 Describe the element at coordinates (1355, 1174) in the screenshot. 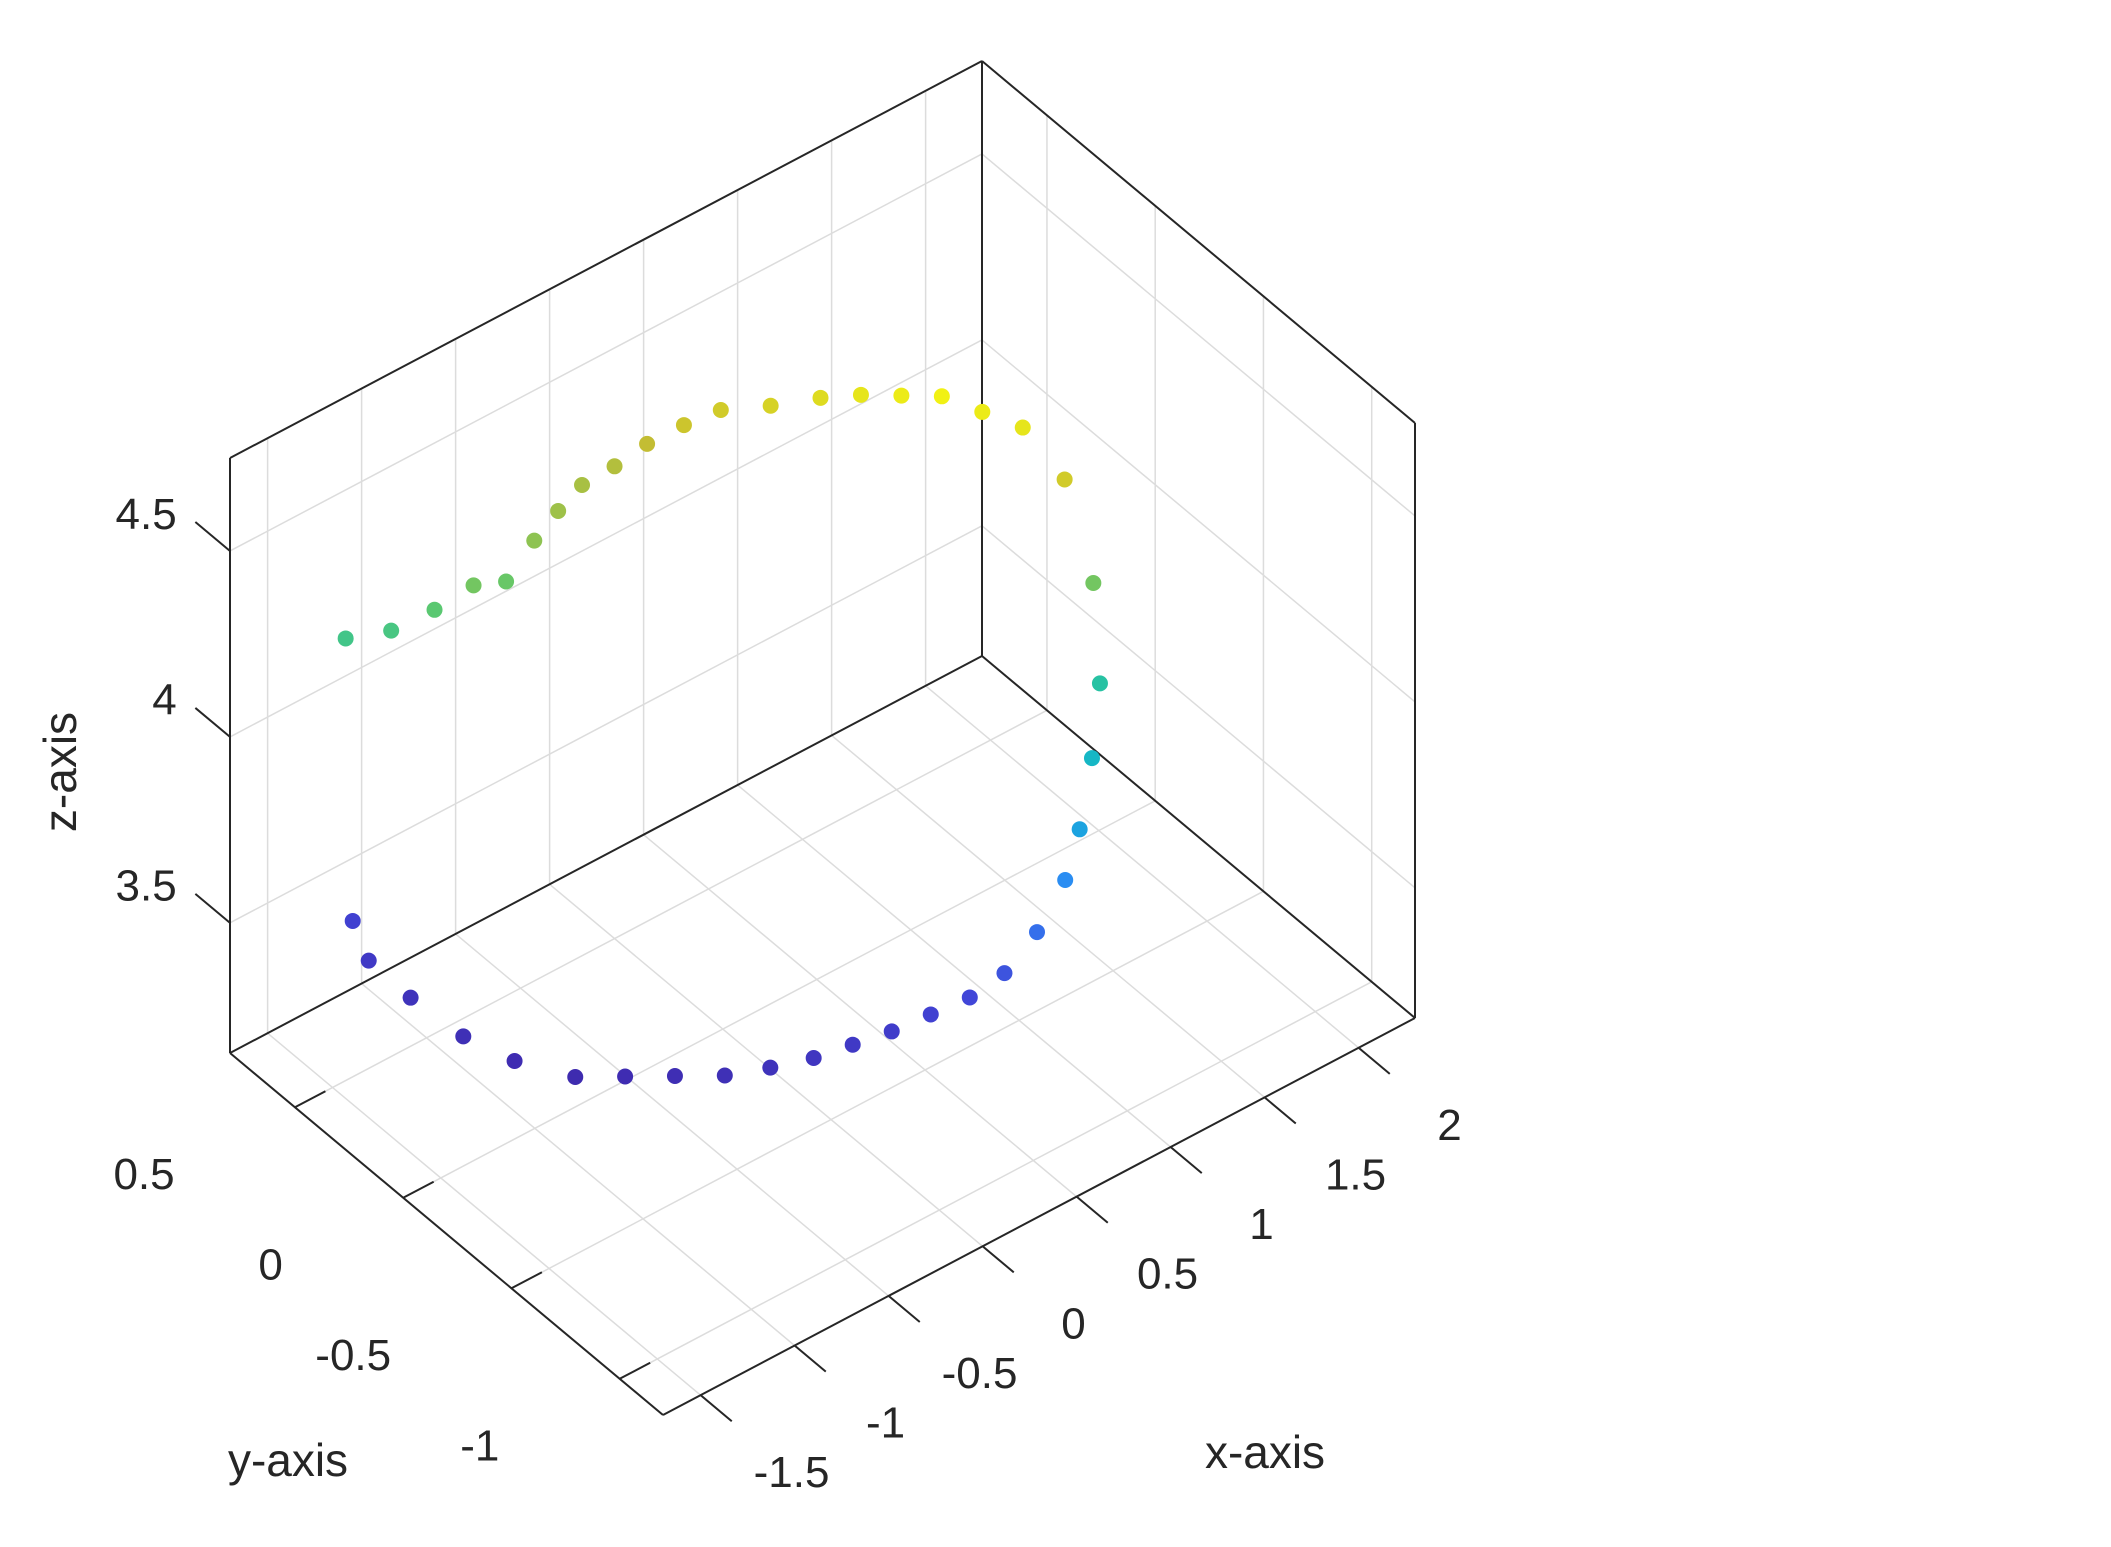

I see `x-tick-label: 1.5` at that location.